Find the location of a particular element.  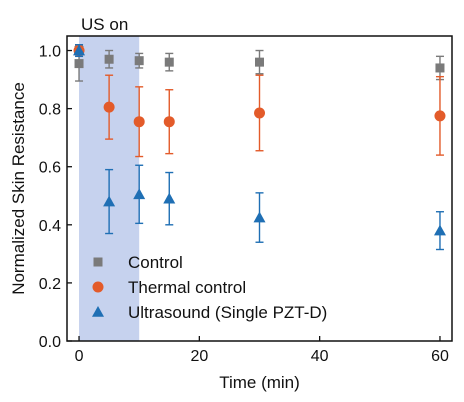

x-tick-label: 40 is located at coordinates (320, 356).